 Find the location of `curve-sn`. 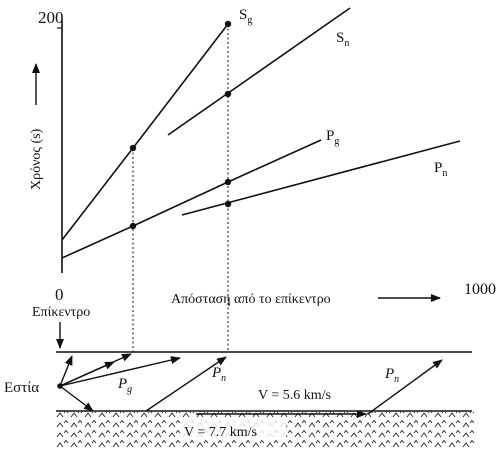

curve-sn is located at coordinates (259, 71).